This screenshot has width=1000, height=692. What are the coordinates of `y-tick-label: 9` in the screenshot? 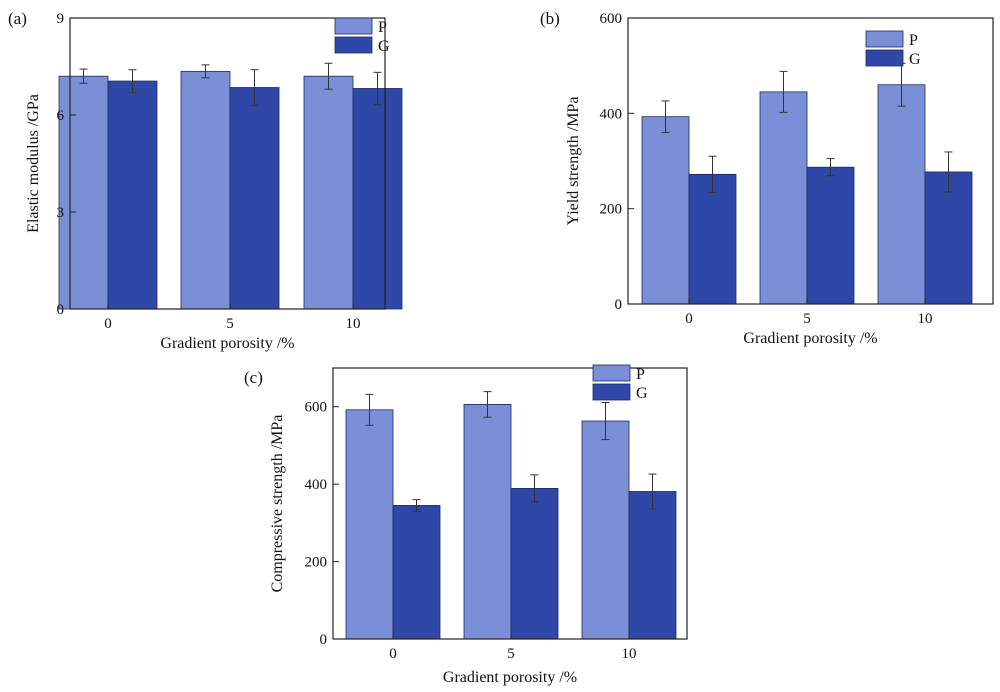 It's located at (61, 19).